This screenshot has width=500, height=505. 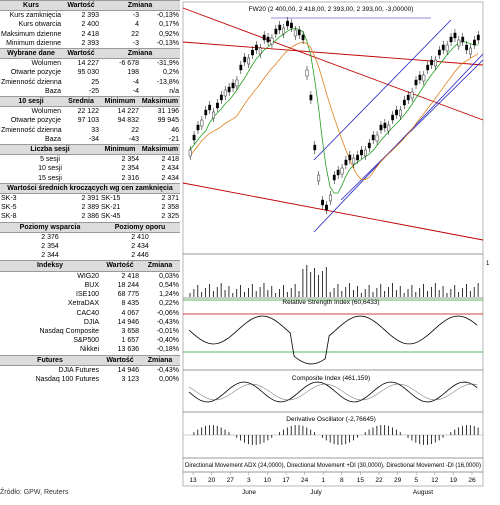 I want to click on table-cell: 0,2%, so click(x=171, y=73).